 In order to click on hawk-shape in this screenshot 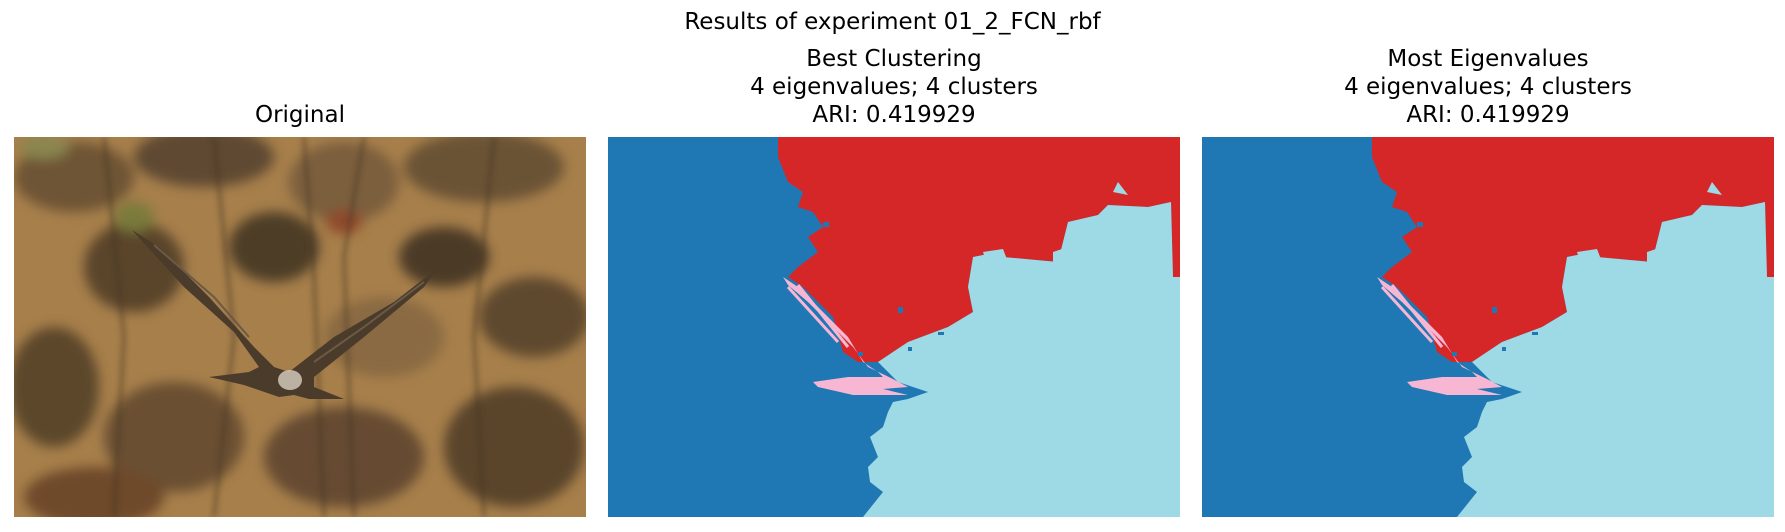, I will do `click(285, 314)`.